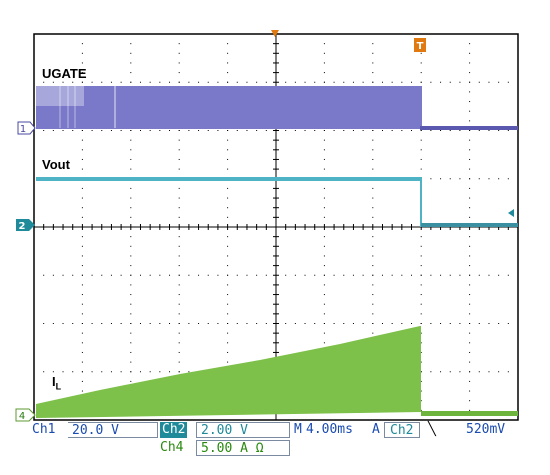 This screenshot has height=475, width=550. What do you see at coordinates (329, 429) in the screenshot?
I see `timebase-value: 4.00ms` at bounding box center [329, 429].